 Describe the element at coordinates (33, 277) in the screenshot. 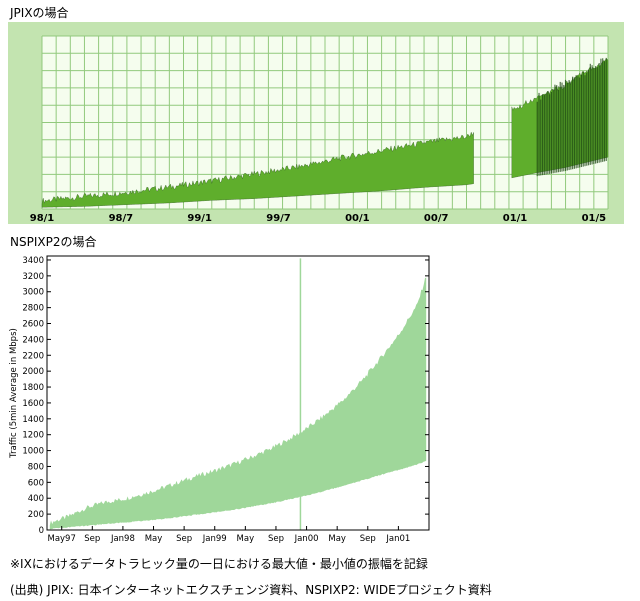

I see `nsp-y-tick-label: 3200` at that location.